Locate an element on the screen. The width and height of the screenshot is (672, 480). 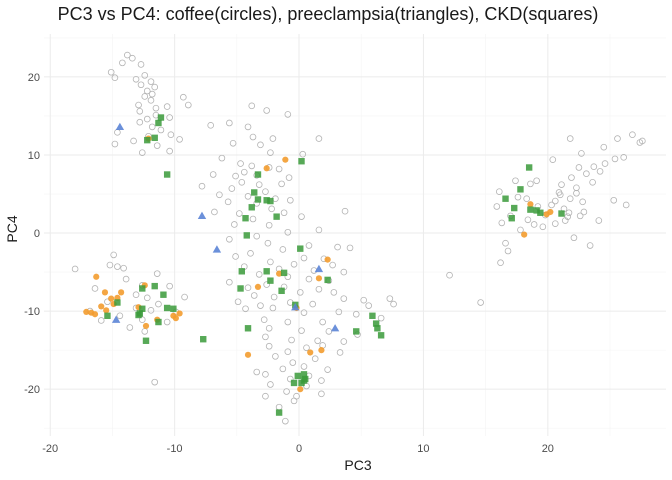
y-tick-label: -20 is located at coordinates (32, 390).